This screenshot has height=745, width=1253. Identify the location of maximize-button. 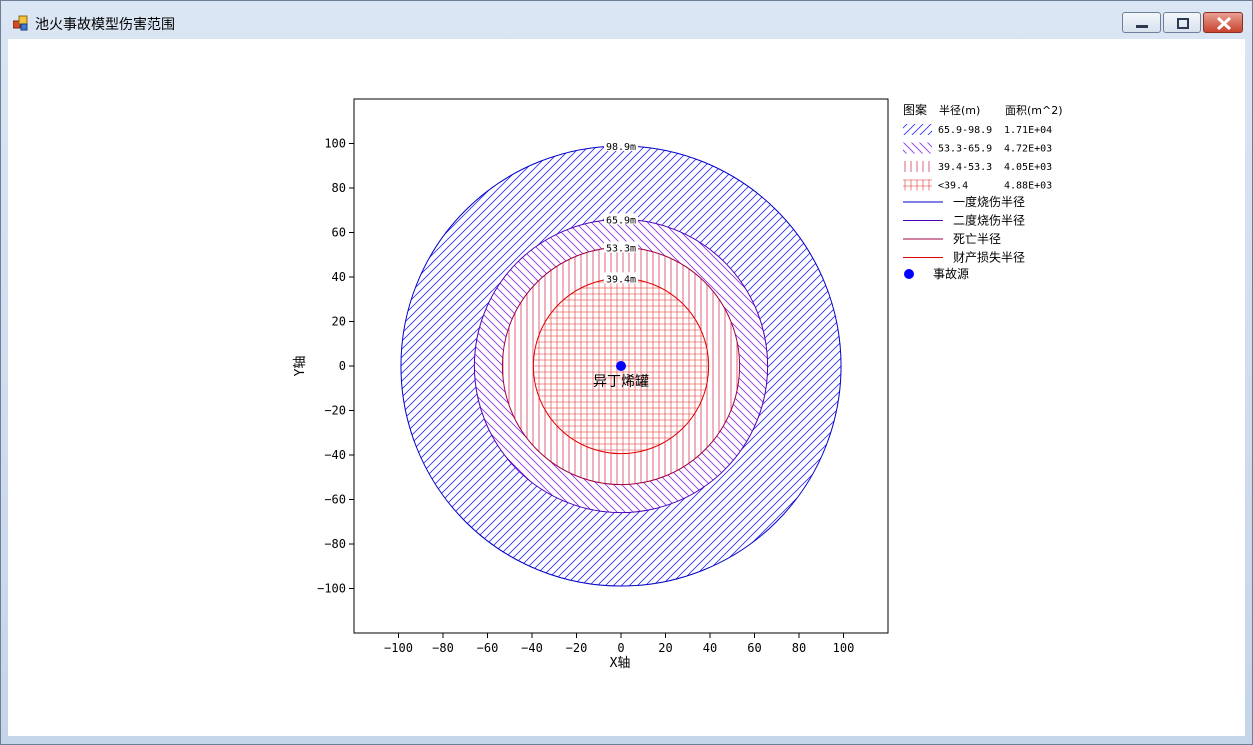
(1182, 22).